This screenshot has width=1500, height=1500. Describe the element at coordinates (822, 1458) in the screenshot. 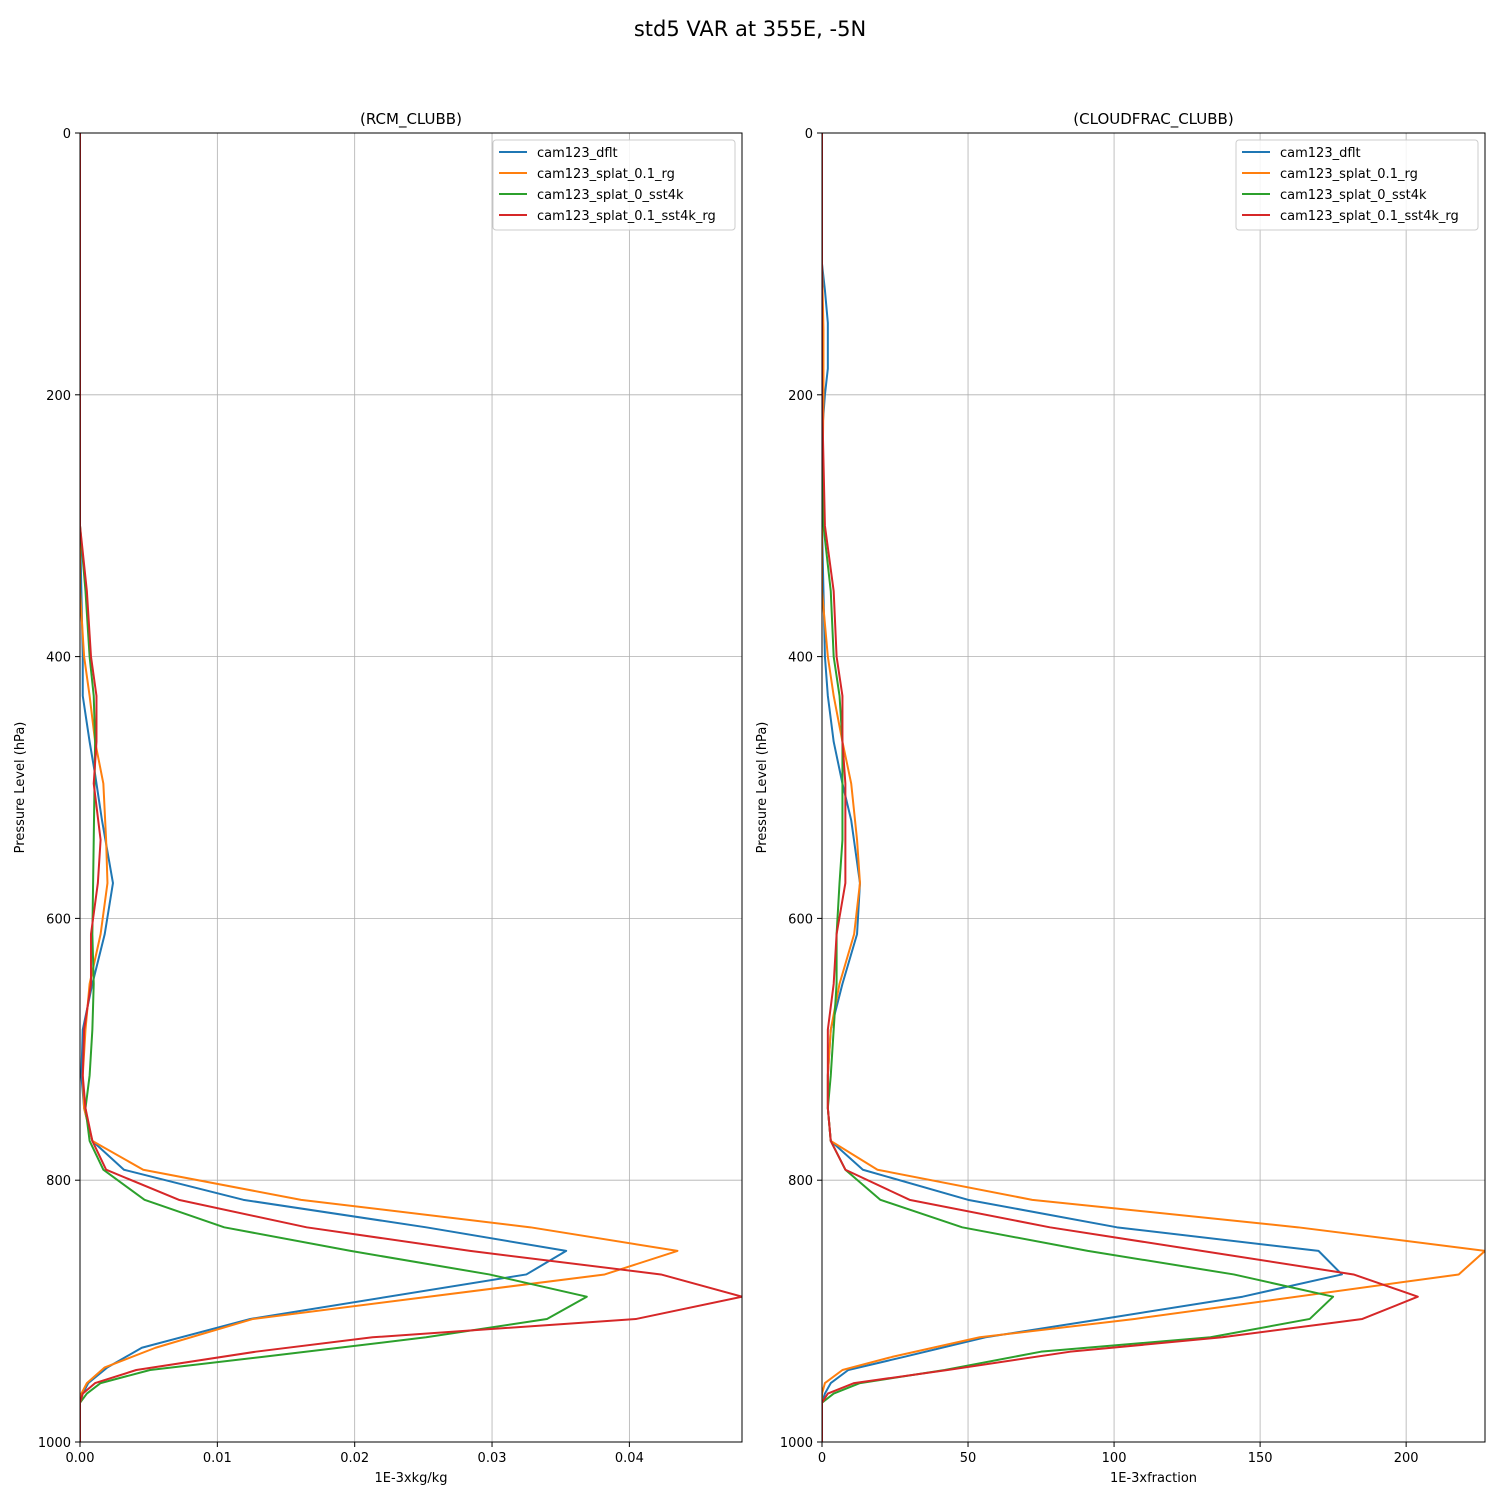

I see `x-tick-label: 0` at that location.